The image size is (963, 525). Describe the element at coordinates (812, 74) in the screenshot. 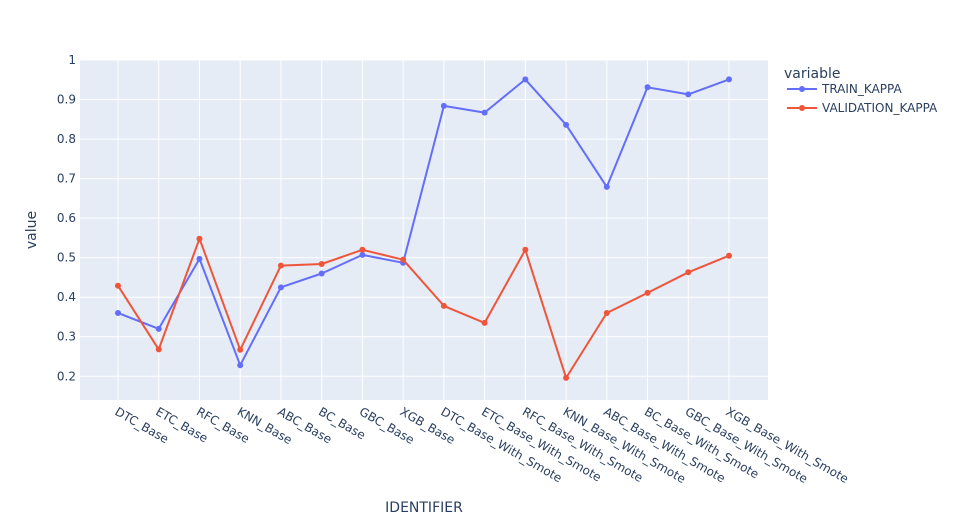

I see `legend-title: variable` at that location.